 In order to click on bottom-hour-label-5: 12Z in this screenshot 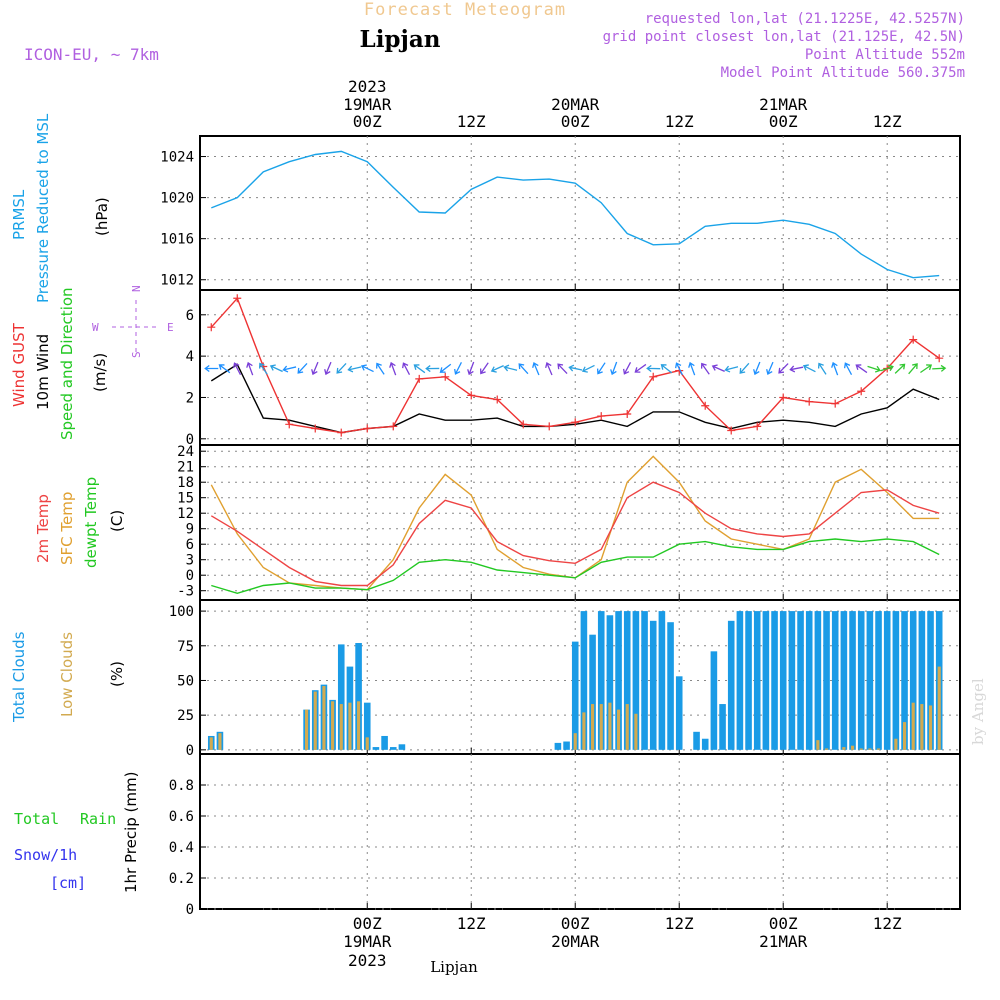, I will do `click(887, 923)`.